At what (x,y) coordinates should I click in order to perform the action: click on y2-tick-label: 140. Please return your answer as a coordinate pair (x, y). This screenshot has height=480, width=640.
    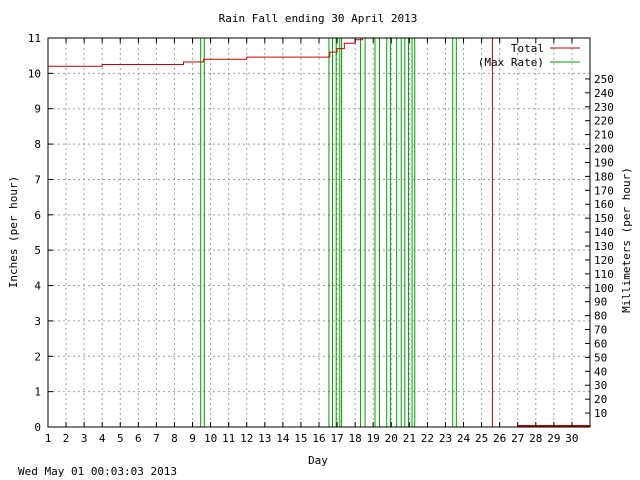
    Looking at the image, I should click on (604, 232).